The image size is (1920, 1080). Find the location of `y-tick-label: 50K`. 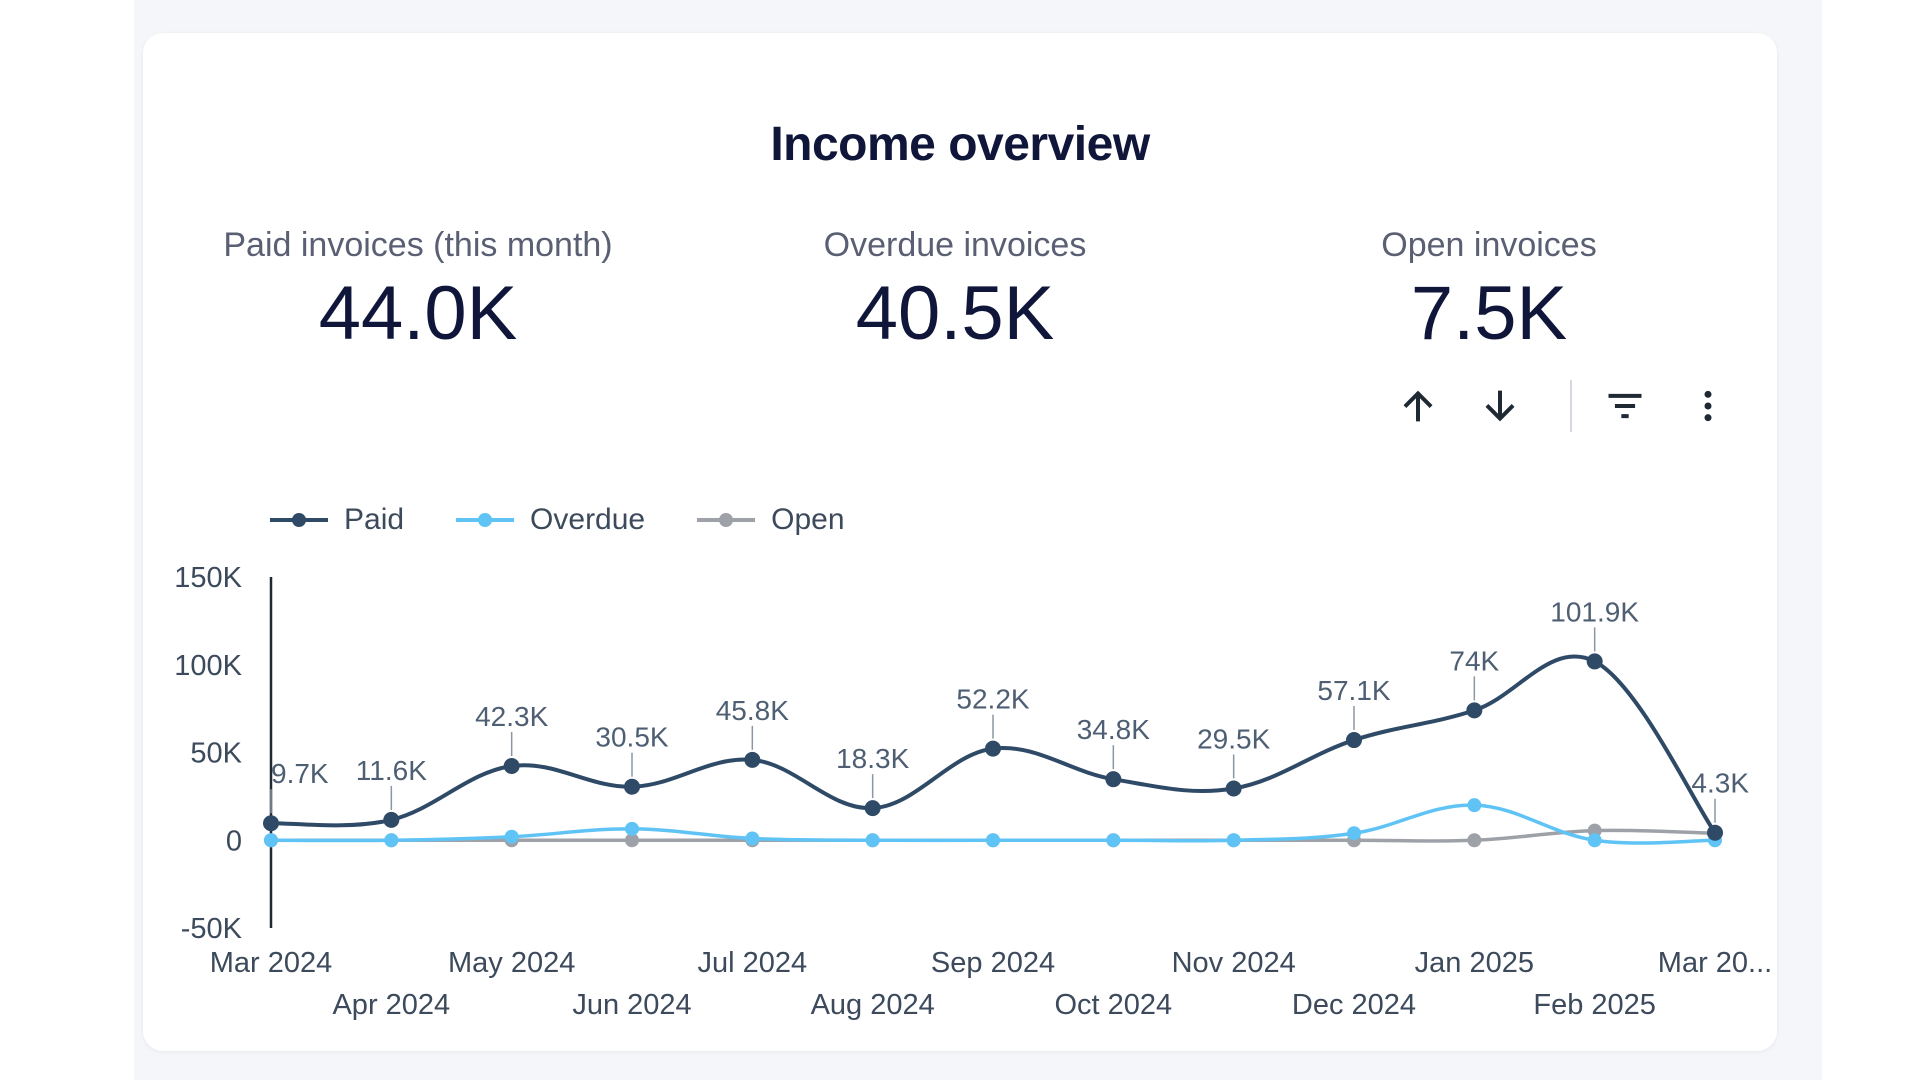

y-tick-label: 50K is located at coordinates (216, 754).